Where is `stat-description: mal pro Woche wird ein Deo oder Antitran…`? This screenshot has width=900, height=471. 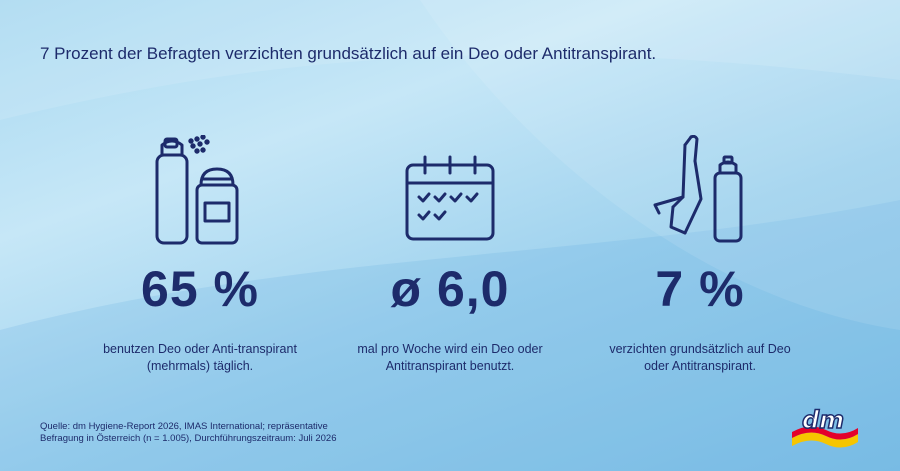
stat-description: mal pro Woche wird ein Deo oder Antitran… is located at coordinates (450, 357).